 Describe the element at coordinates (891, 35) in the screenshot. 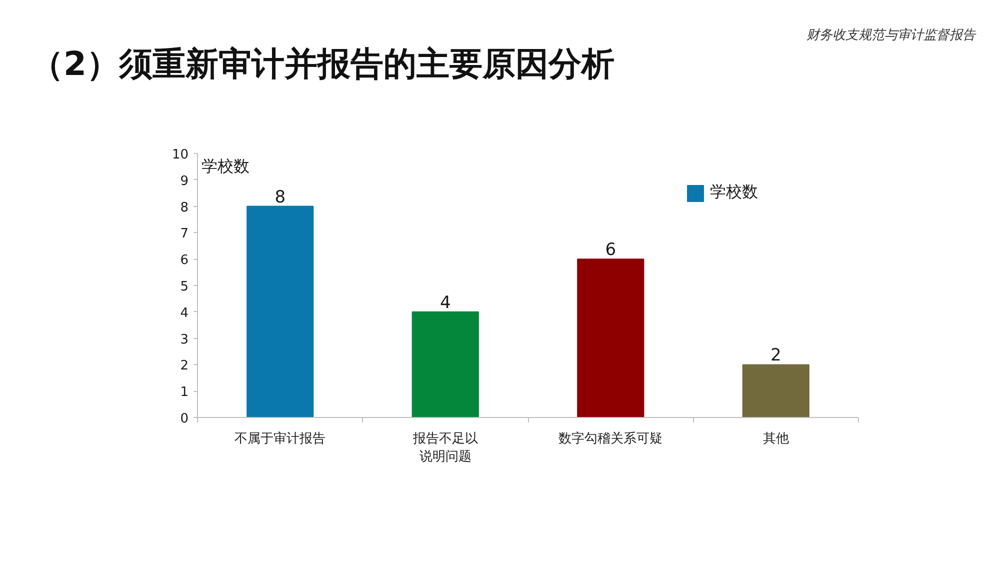

I see `text: 财务收支规范与审计监督报告` at that location.